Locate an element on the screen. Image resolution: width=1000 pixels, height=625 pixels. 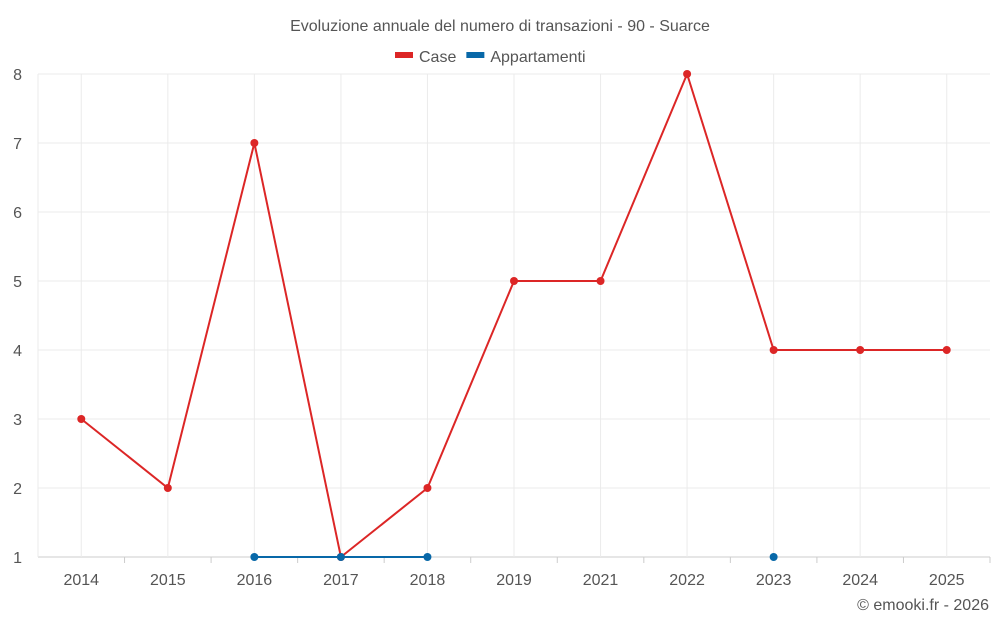
data-point-appartamenti-2017 is located at coordinates (340, 557).